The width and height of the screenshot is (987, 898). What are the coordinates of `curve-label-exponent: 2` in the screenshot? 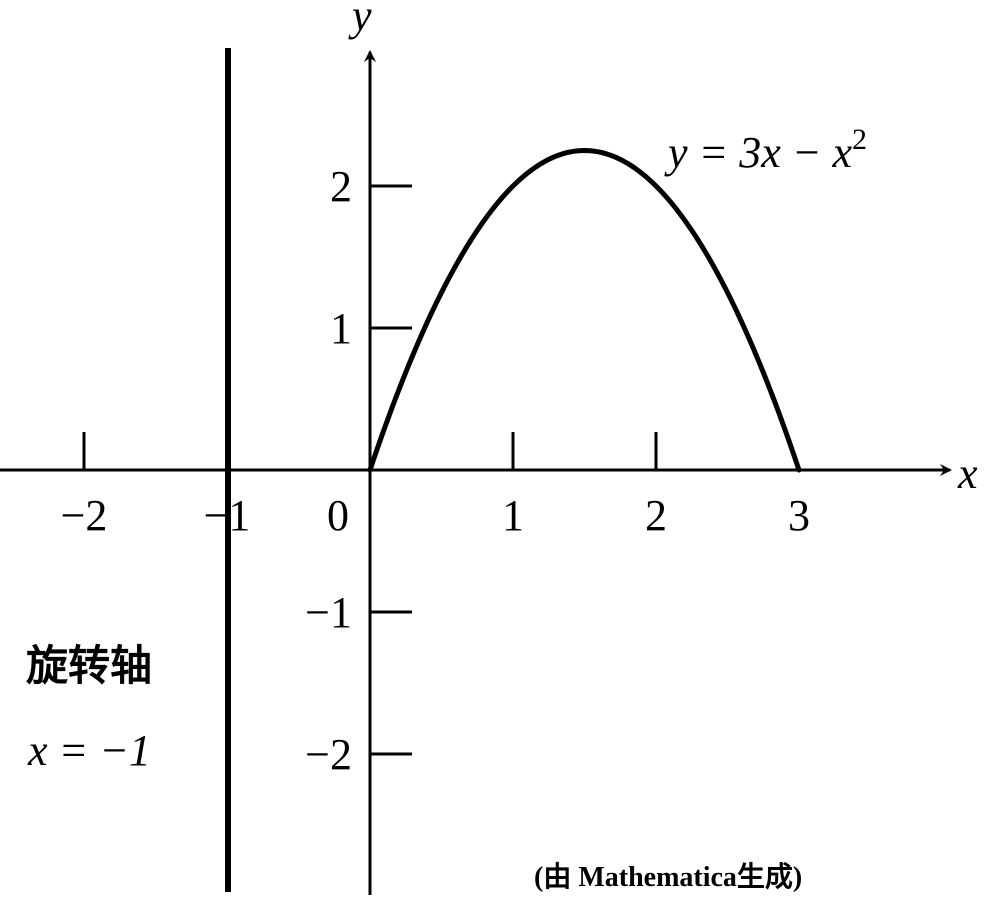 It's located at (859, 139).